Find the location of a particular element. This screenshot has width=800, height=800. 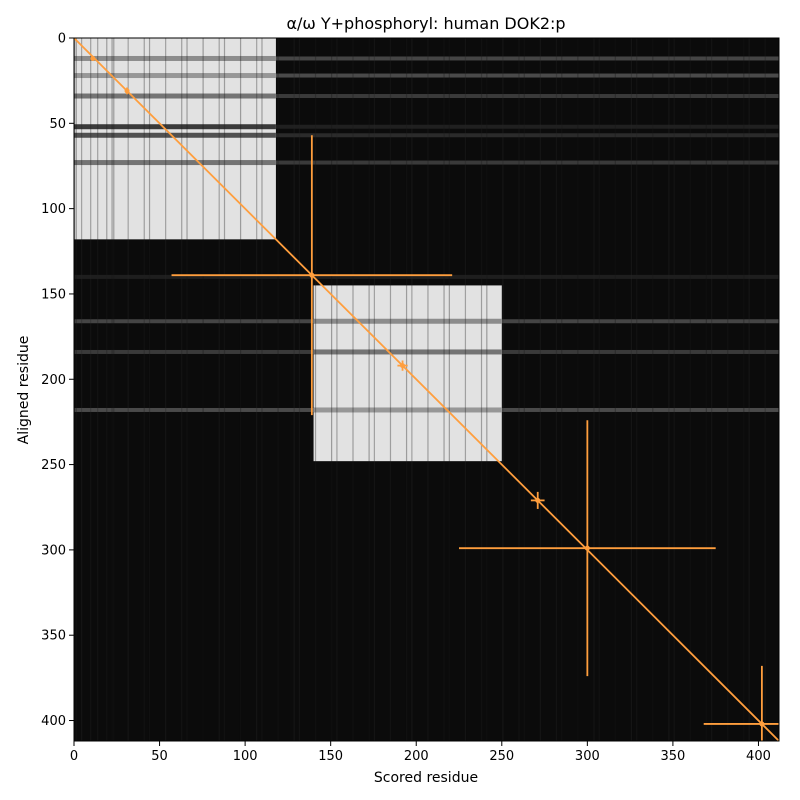

y-tick-label: 150 is located at coordinates (53, 294).